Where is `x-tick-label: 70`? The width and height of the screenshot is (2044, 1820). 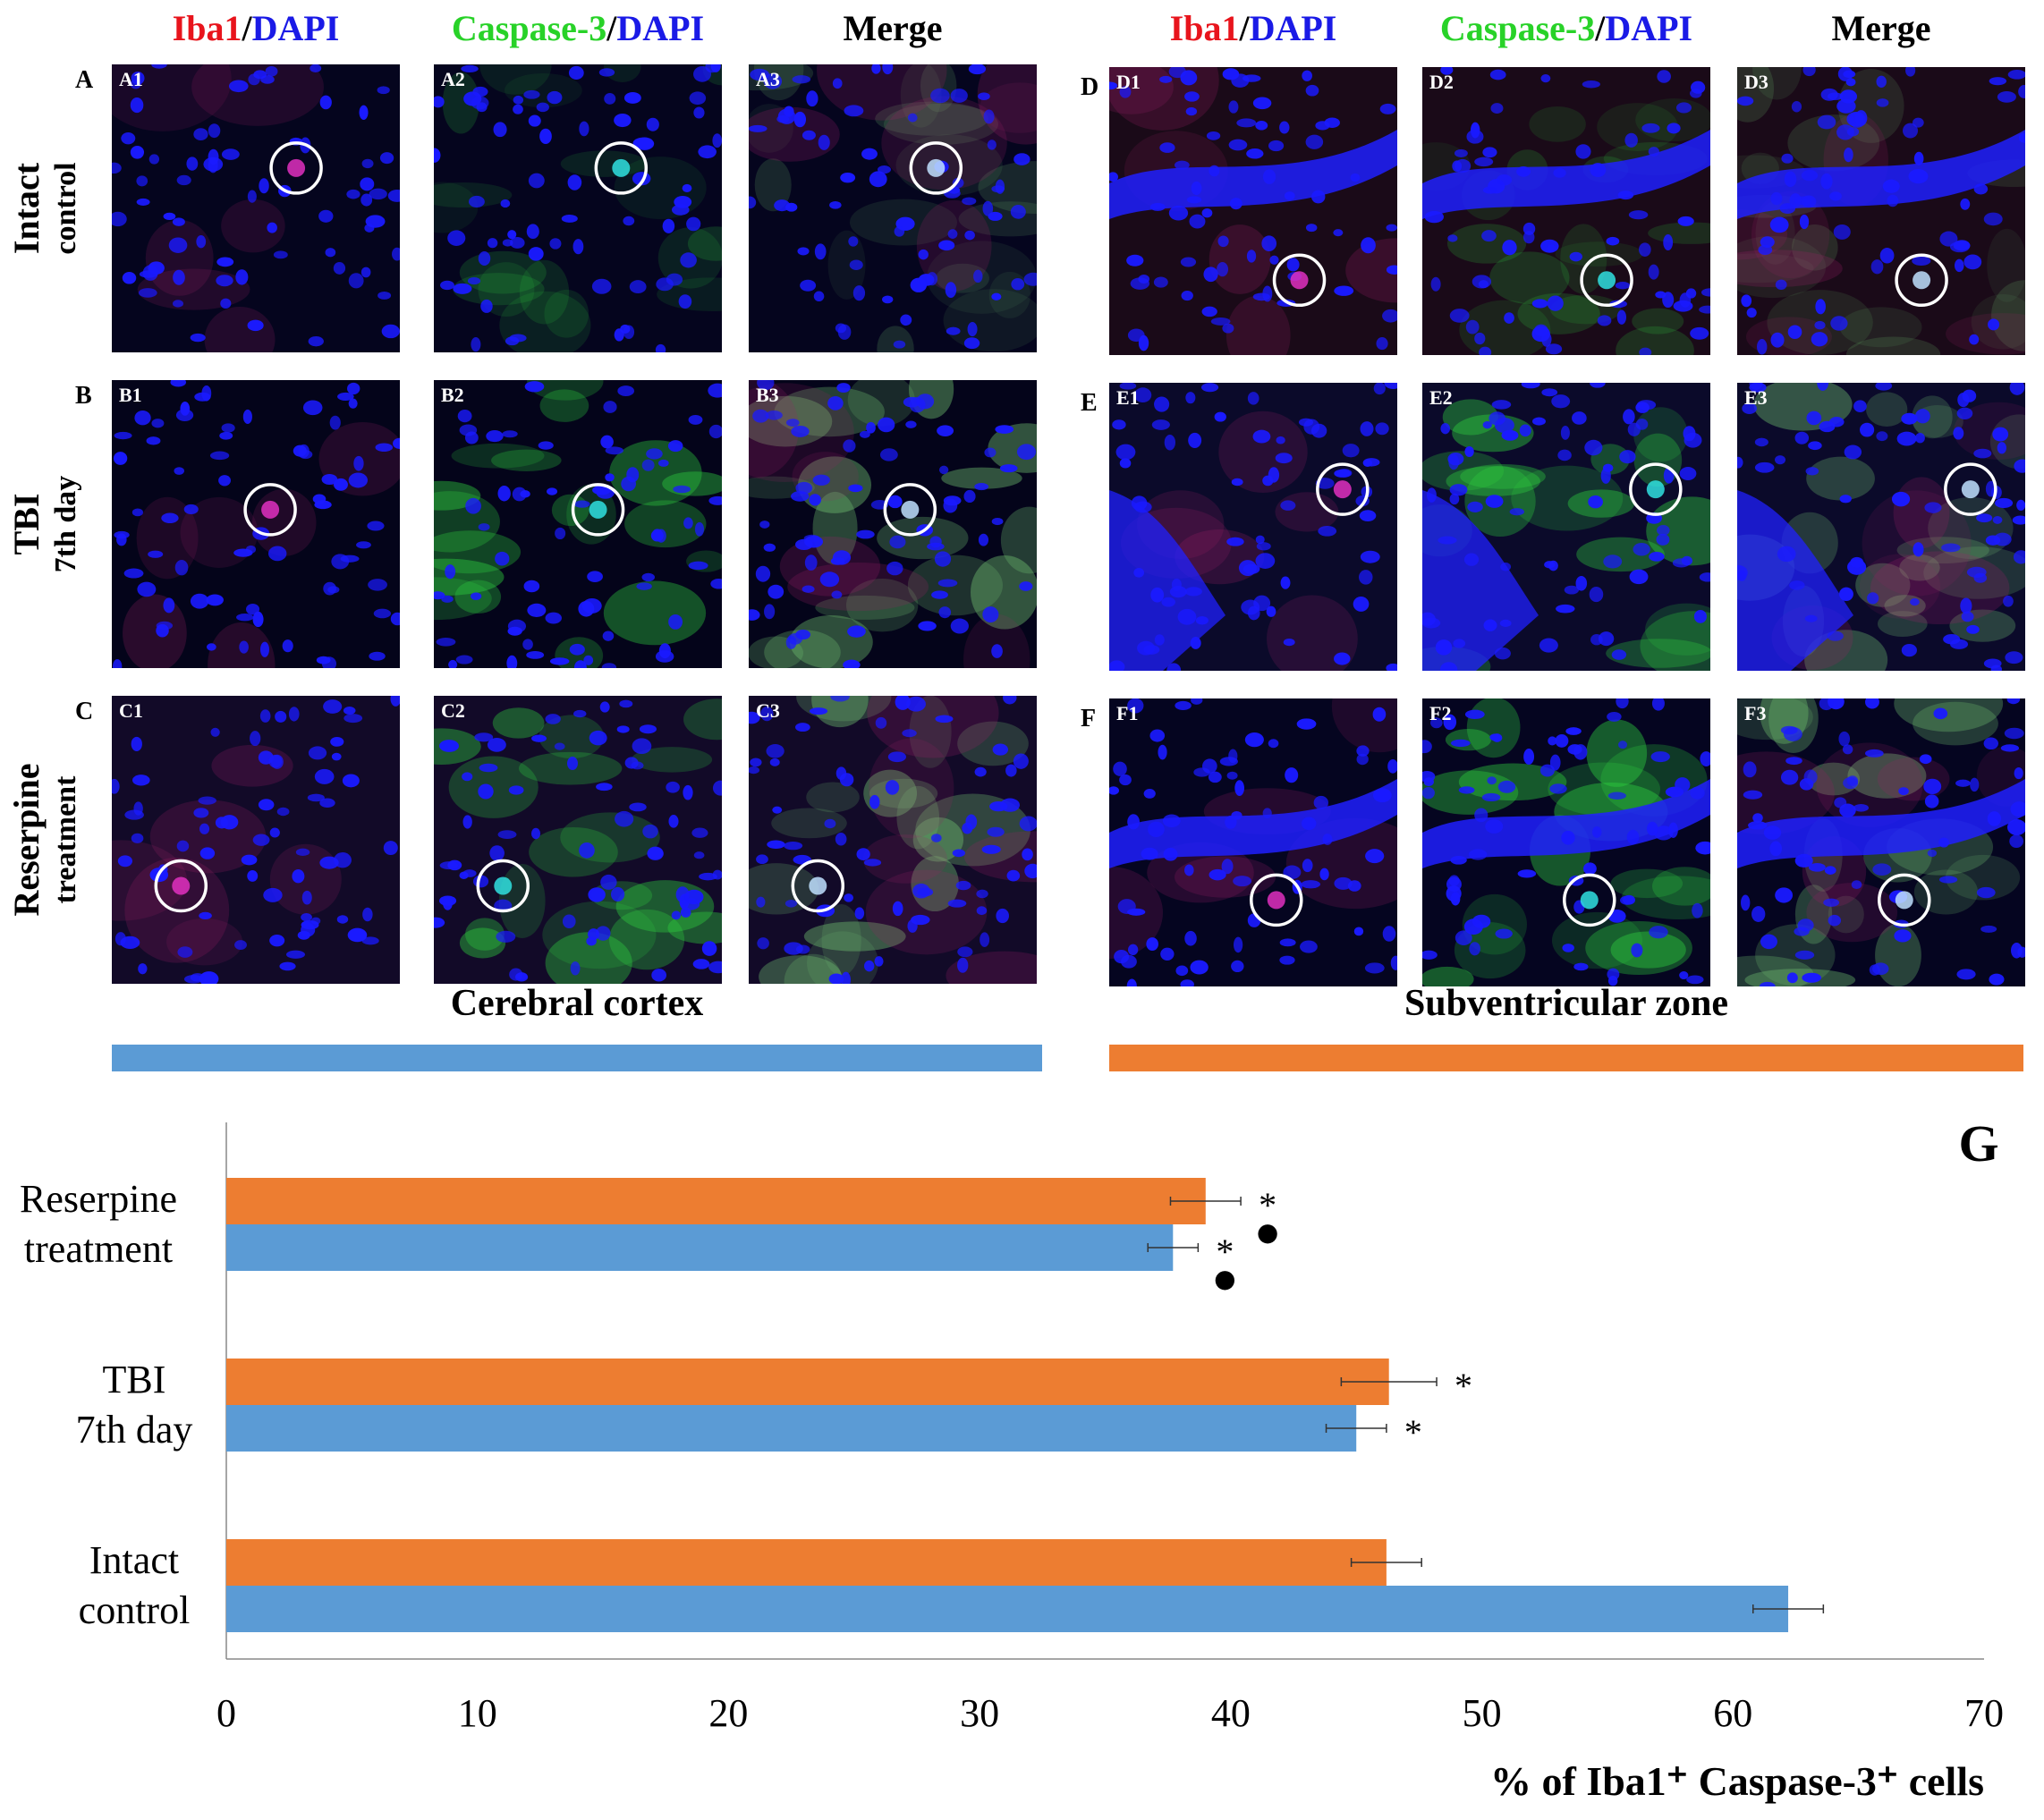 x-tick-label: 70 is located at coordinates (1984, 1713).